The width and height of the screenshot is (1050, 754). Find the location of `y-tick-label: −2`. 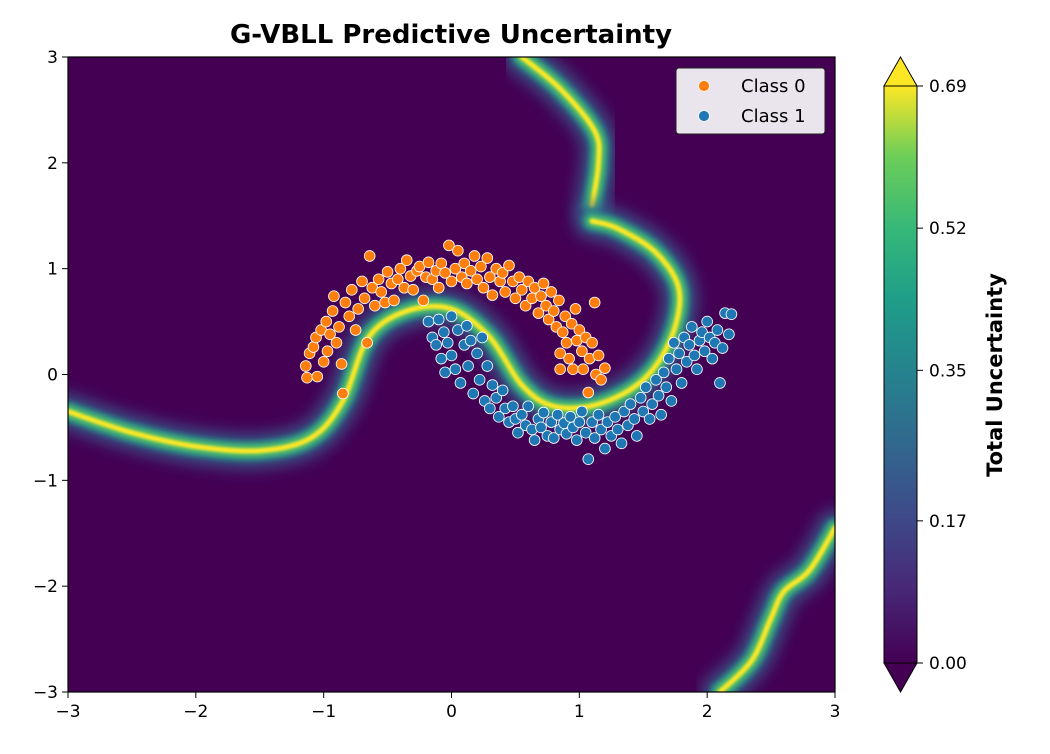

y-tick-label: −2 is located at coordinates (45, 587).